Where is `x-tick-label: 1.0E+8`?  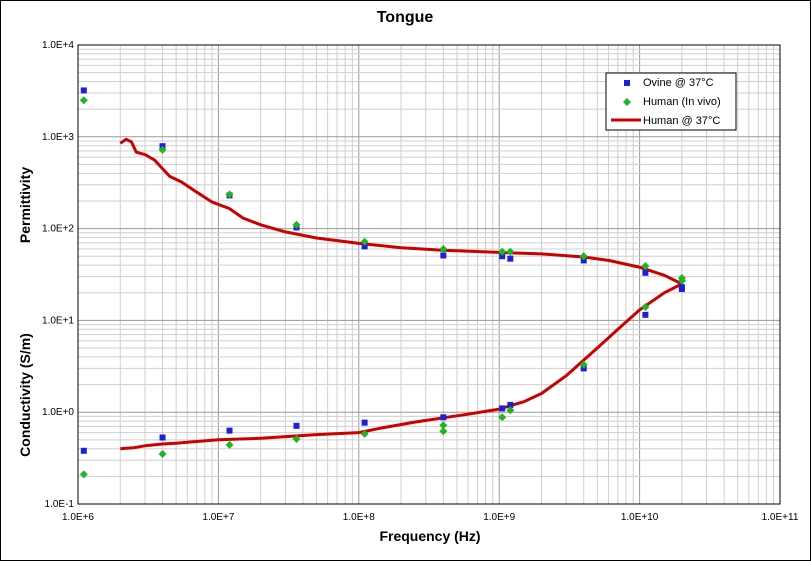 x-tick-label: 1.0E+8 is located at coordinates (359, 517).